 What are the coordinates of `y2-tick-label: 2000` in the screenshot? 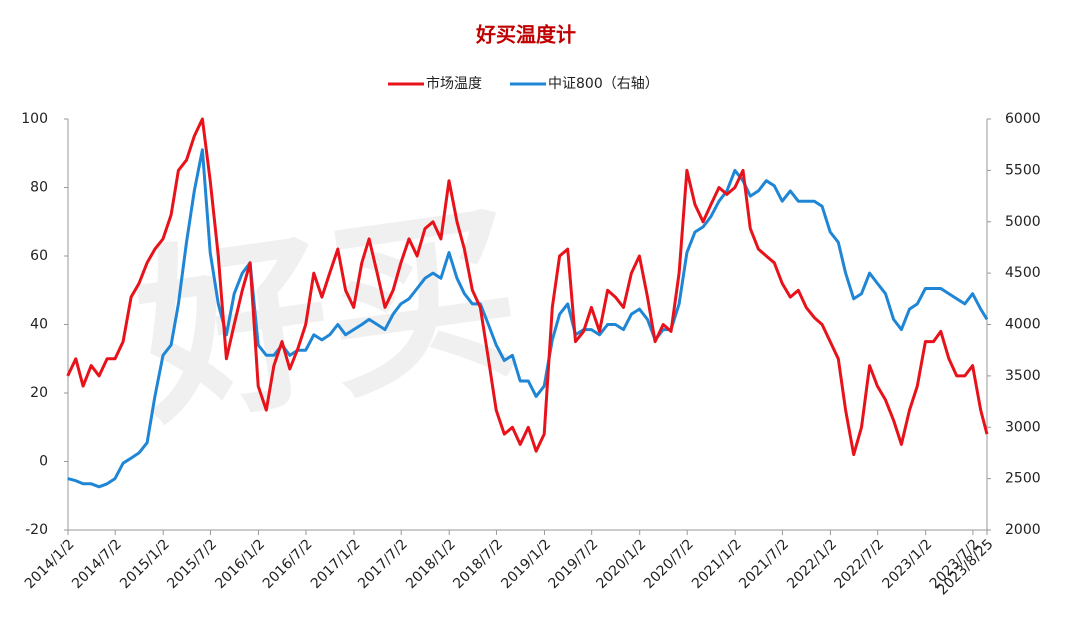 It's located at (1023, 530).